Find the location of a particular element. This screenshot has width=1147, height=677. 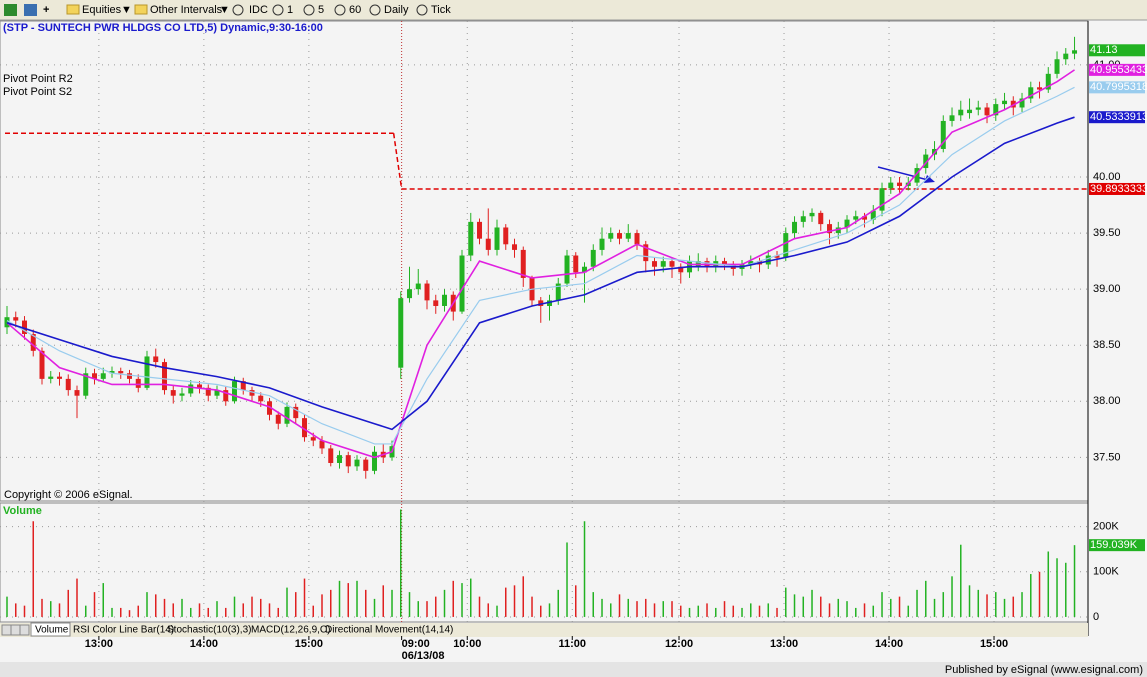

chart-icon is located at coordinates (10, 10).